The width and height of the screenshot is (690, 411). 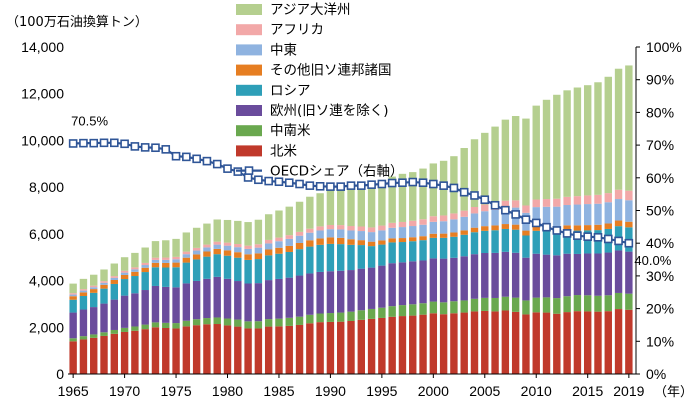 What do you see at coordinates (567, 242) in the screenshot?
I see `bar-segment-3-2013` at bounding box center [567, 242].